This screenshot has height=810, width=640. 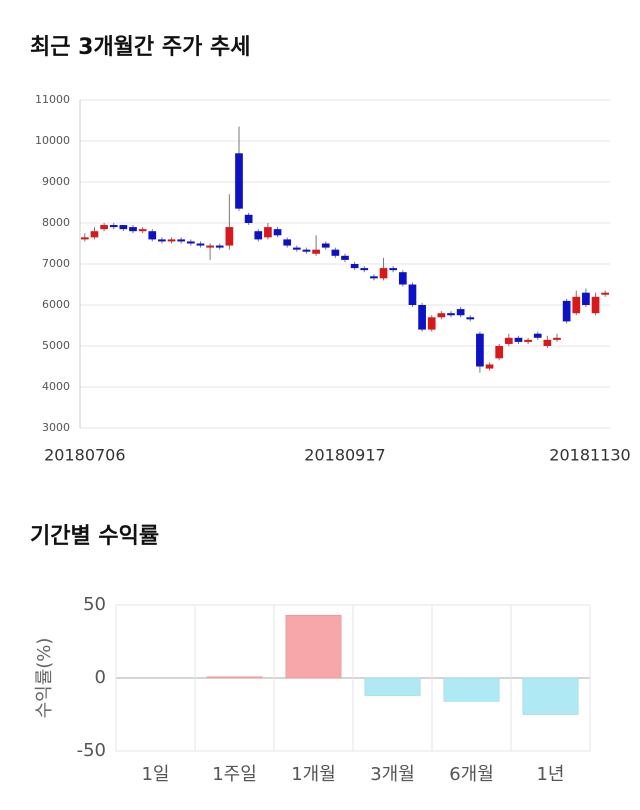 What do you see at coordinates (155, 774) in the screenshot?
I see `x-tick-label: 1일` at bounding box center [155, 774].